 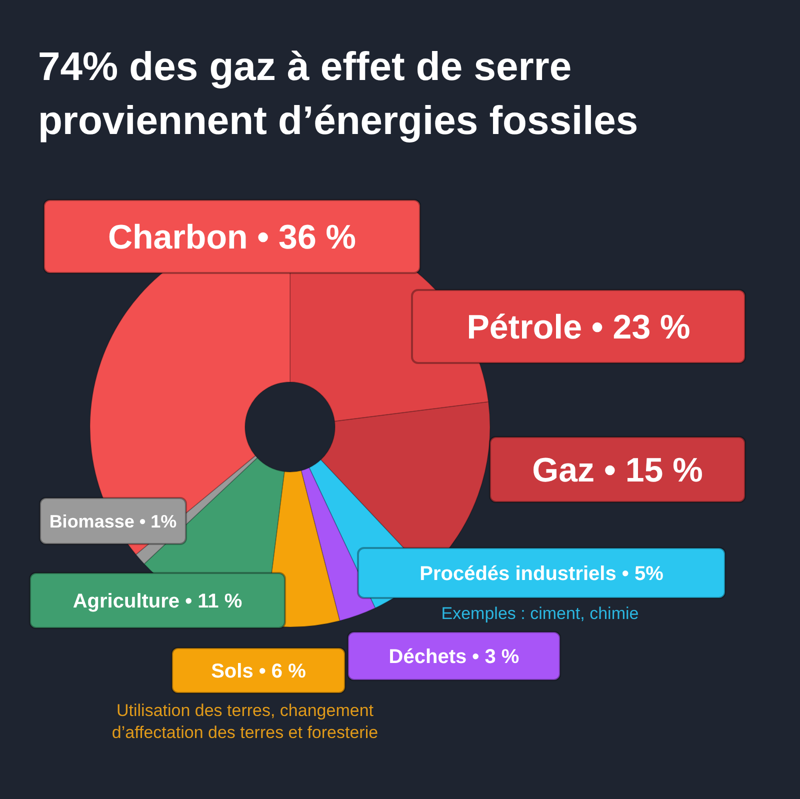 What do you see at coordinates (540, 614) in the screenshot?
I see `text: Exemples : ciment, chimie` at bounding box center [540, 614].